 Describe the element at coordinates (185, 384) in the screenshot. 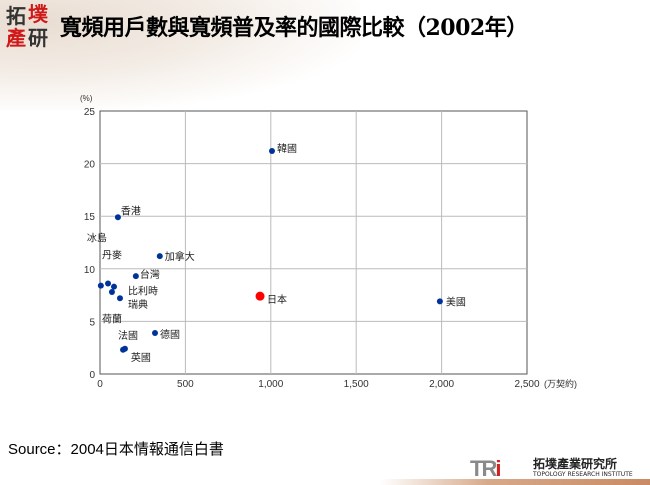

I see `x-tick-label: 500` at that location.